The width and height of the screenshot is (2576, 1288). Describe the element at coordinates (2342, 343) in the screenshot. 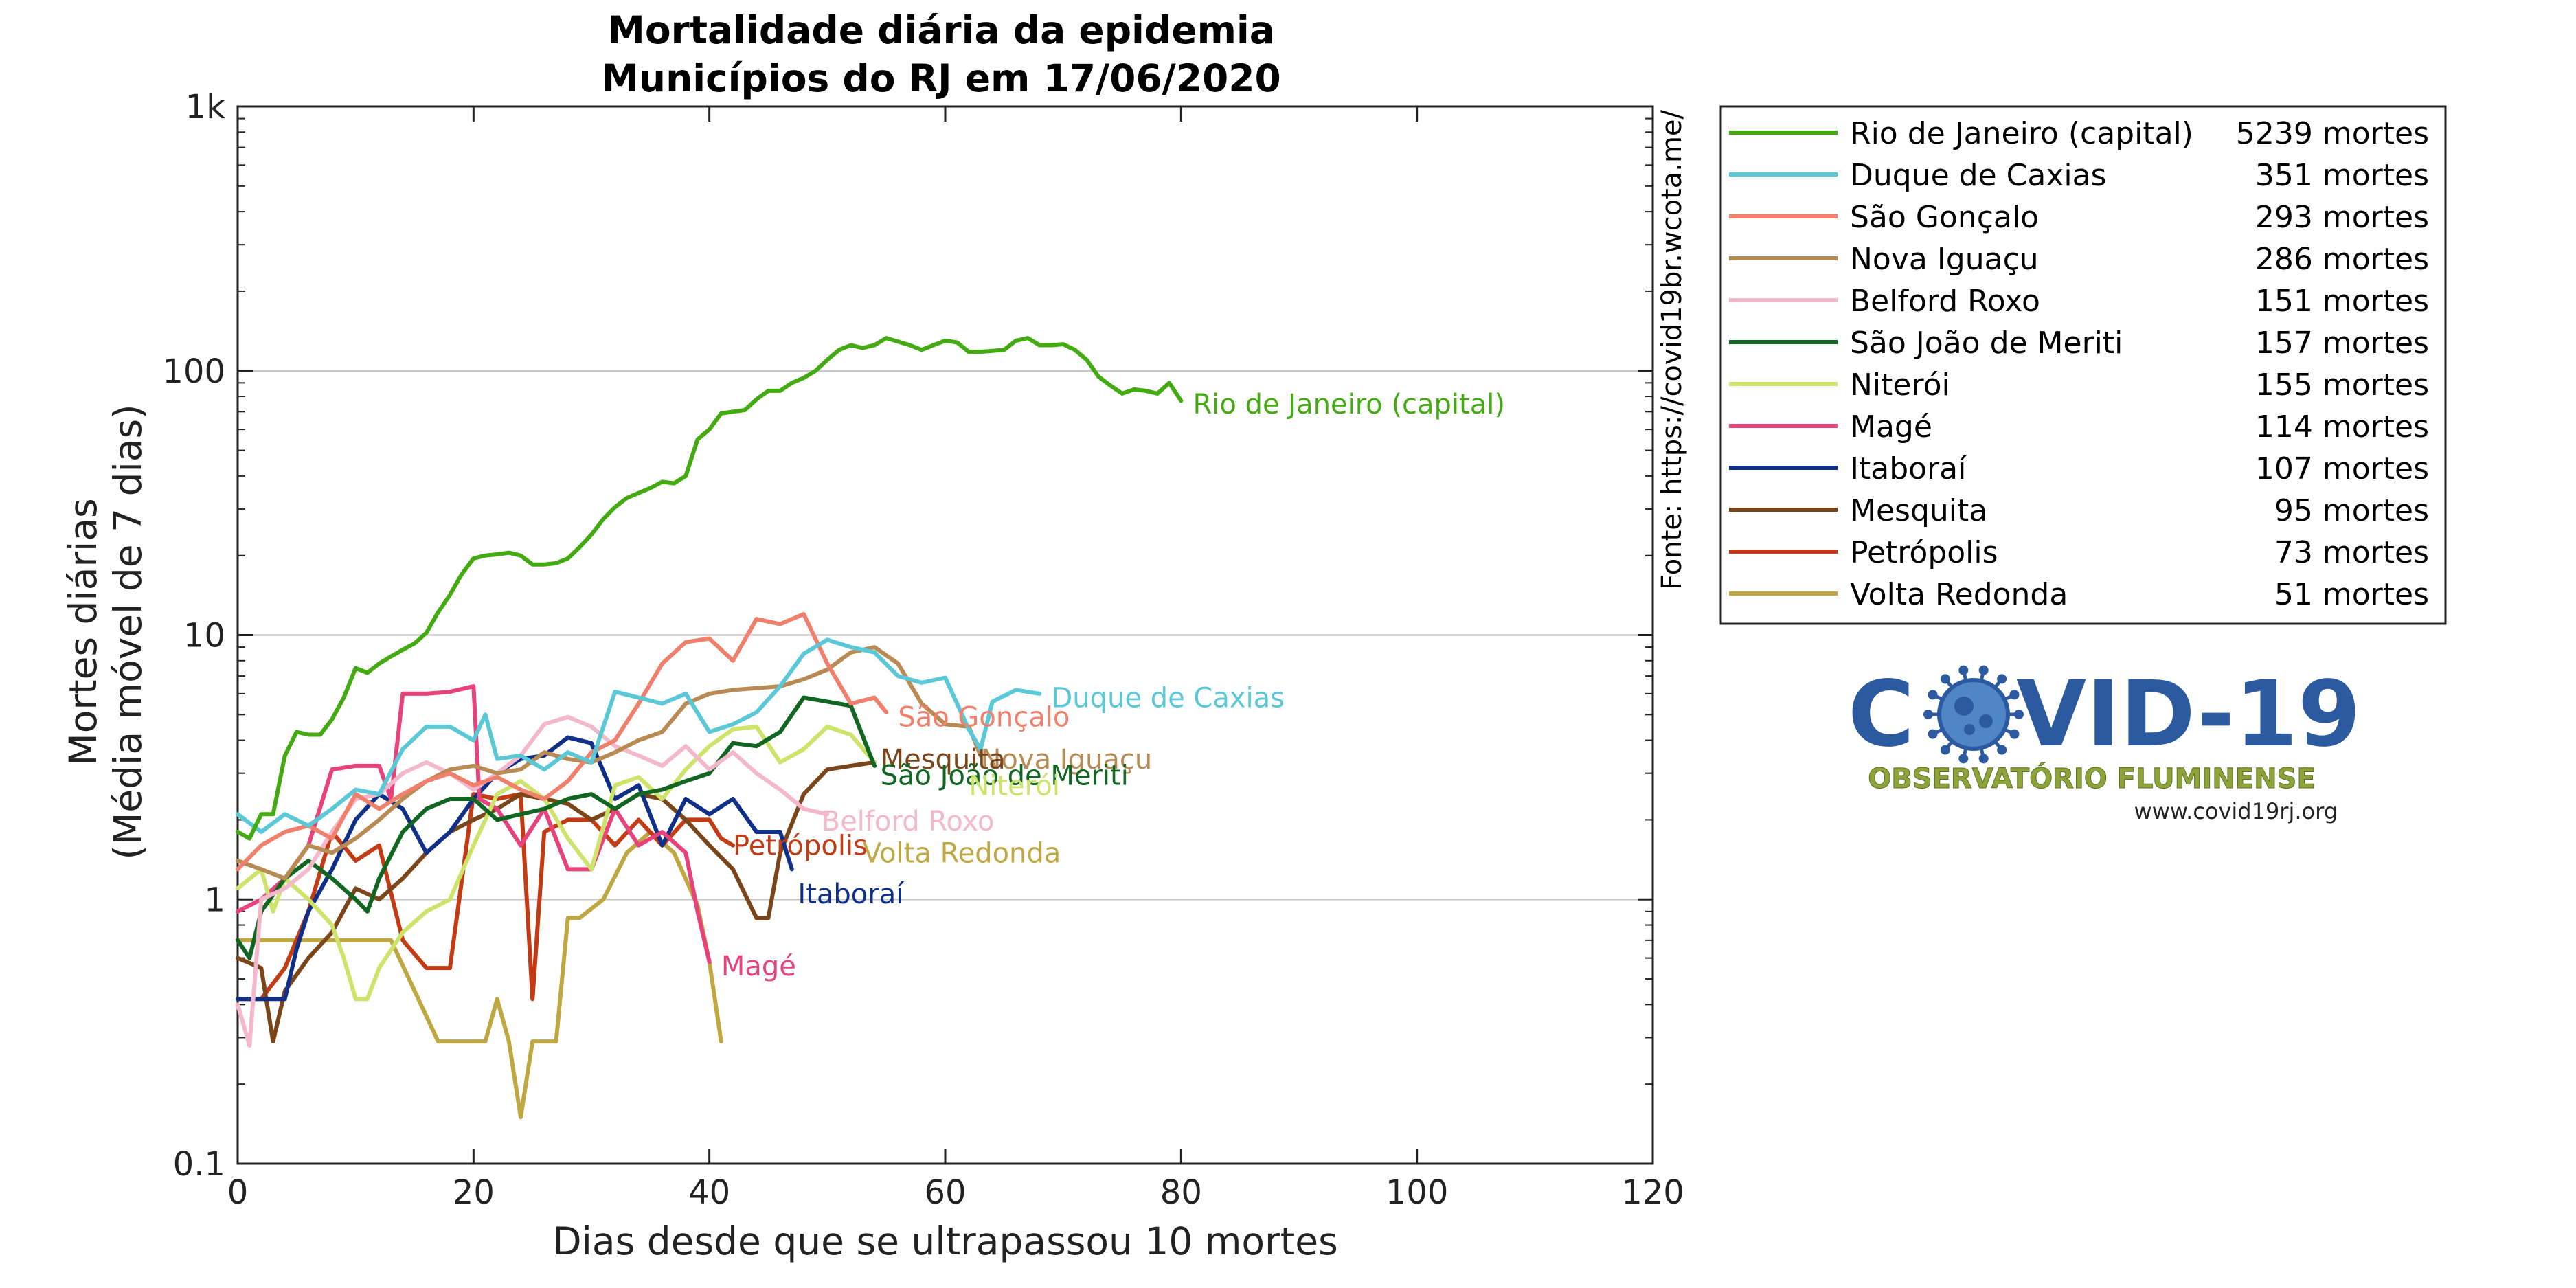

I see `legend-death-count: 157 mortes` at that location.